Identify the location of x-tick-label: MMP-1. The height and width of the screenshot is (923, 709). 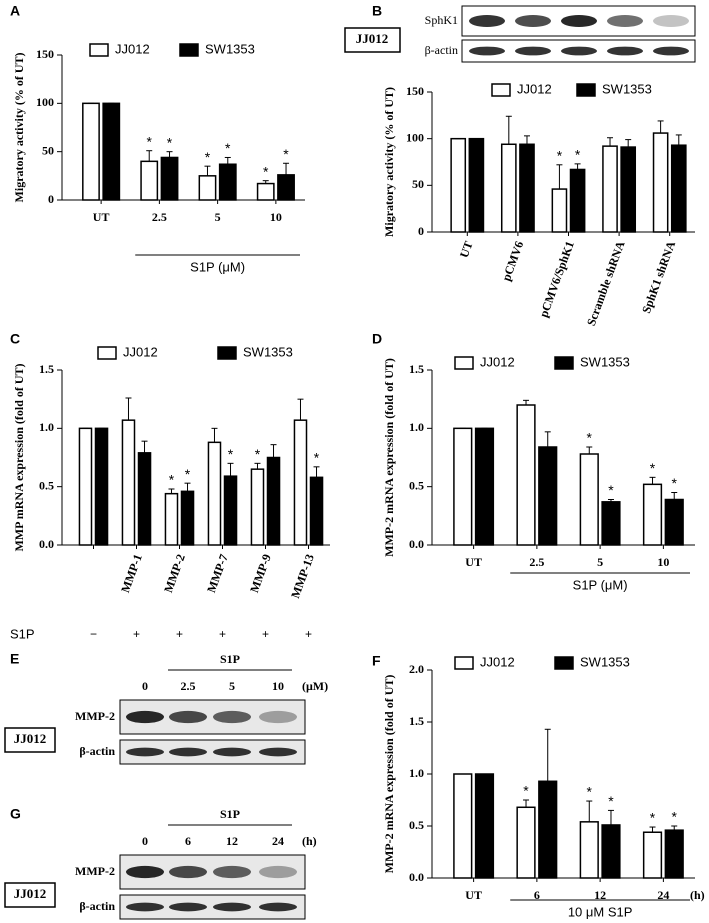
(131, 573).